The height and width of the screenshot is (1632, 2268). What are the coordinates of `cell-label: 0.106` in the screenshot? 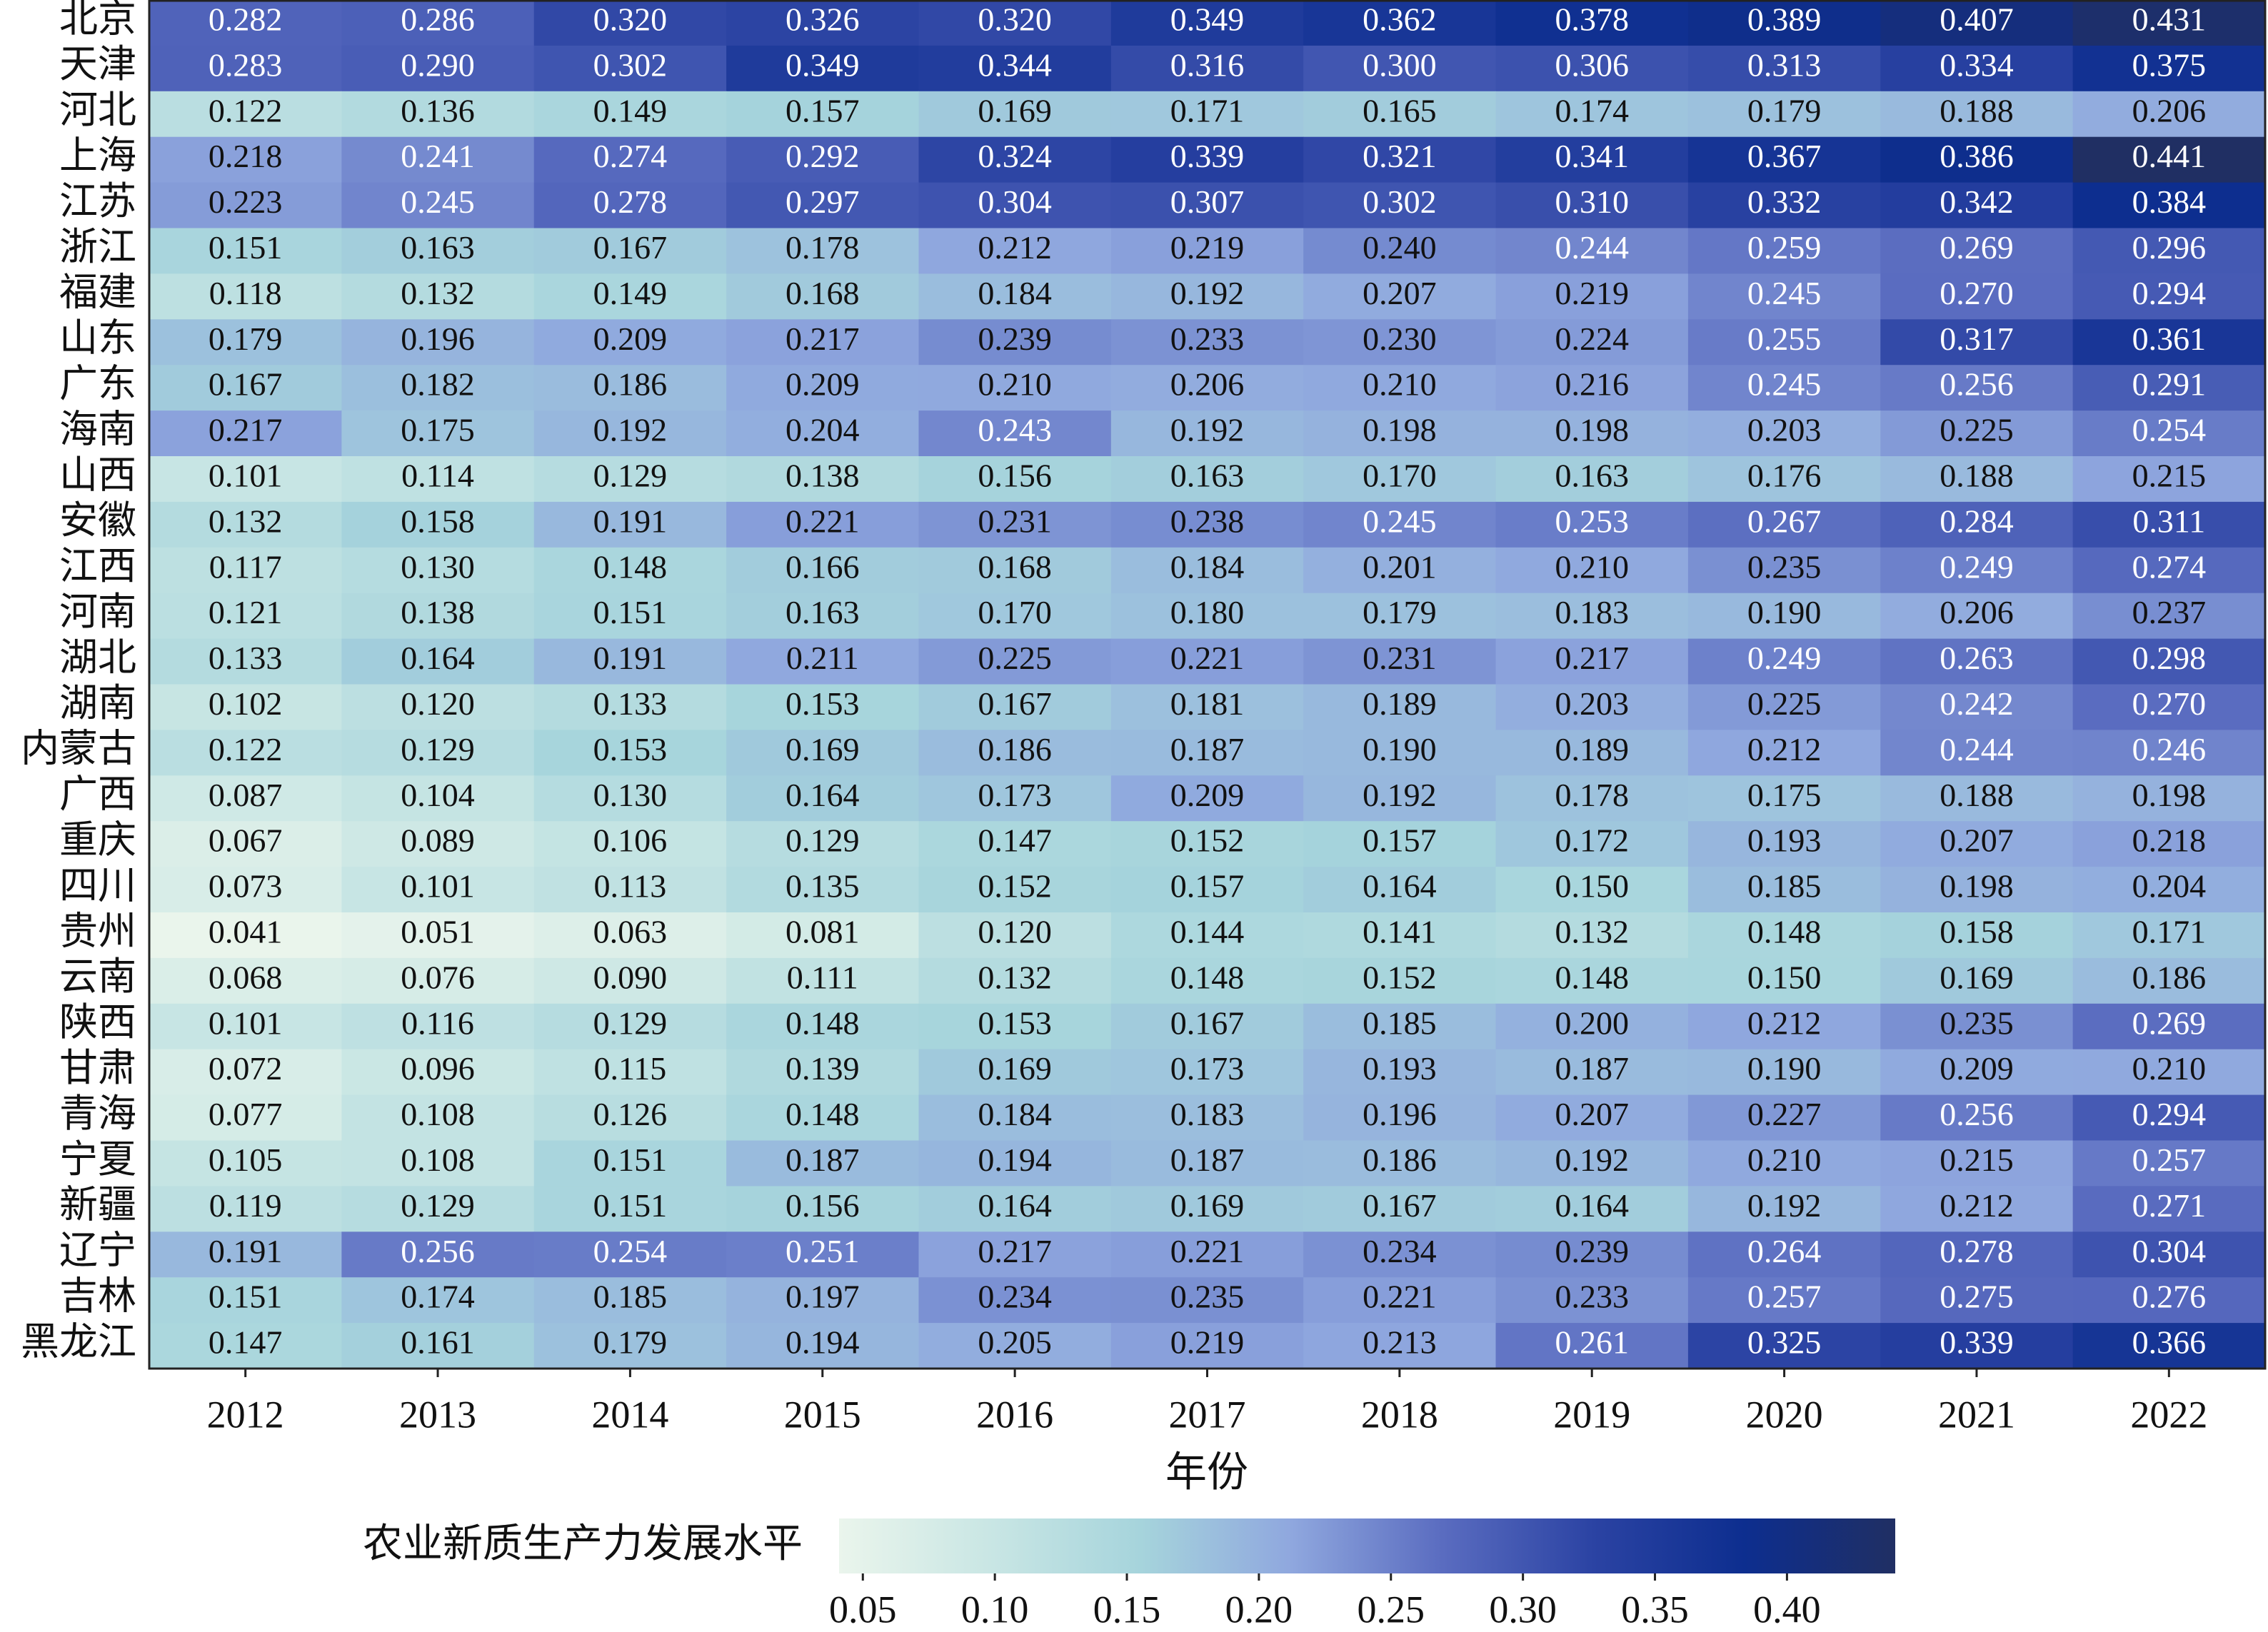 It's located at (631, 840).